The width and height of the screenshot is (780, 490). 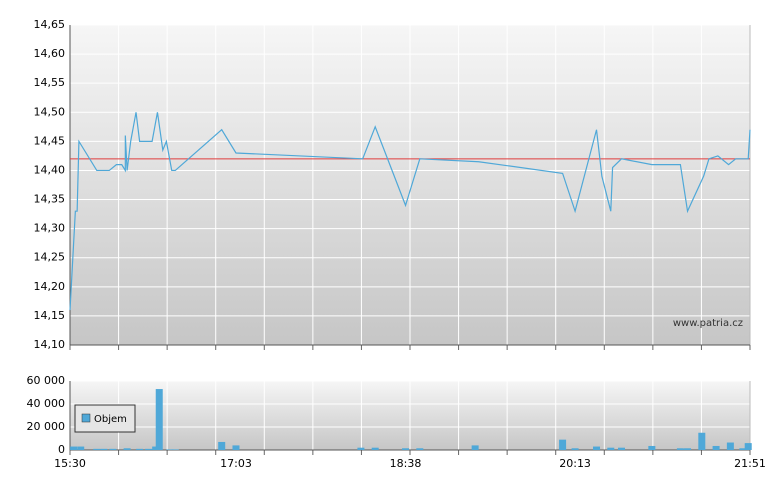 I want to click on y-tick-label: 0, so click(x=61, y=449).